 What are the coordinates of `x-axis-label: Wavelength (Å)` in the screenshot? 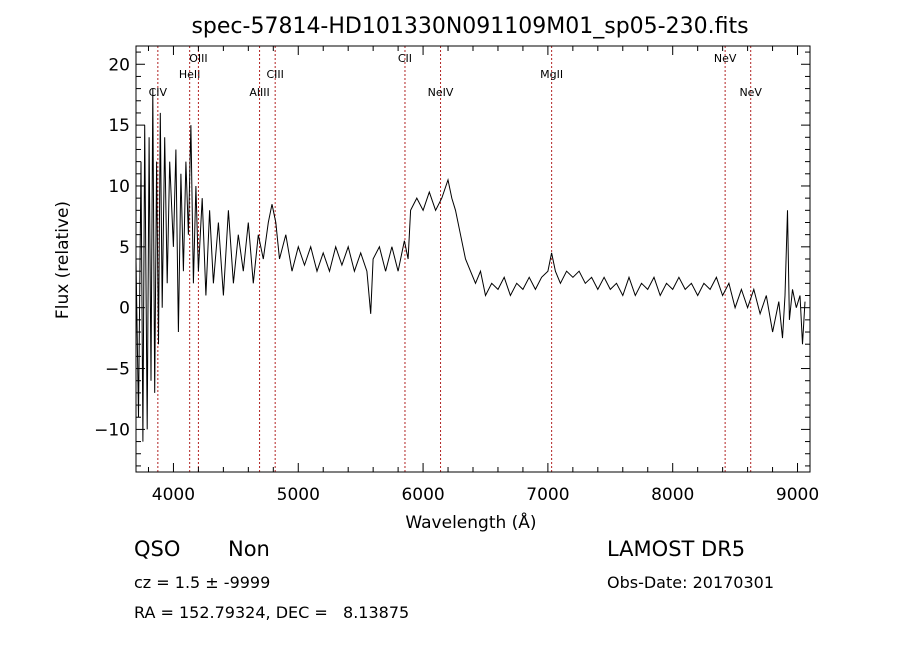 It's located at (470, 522).